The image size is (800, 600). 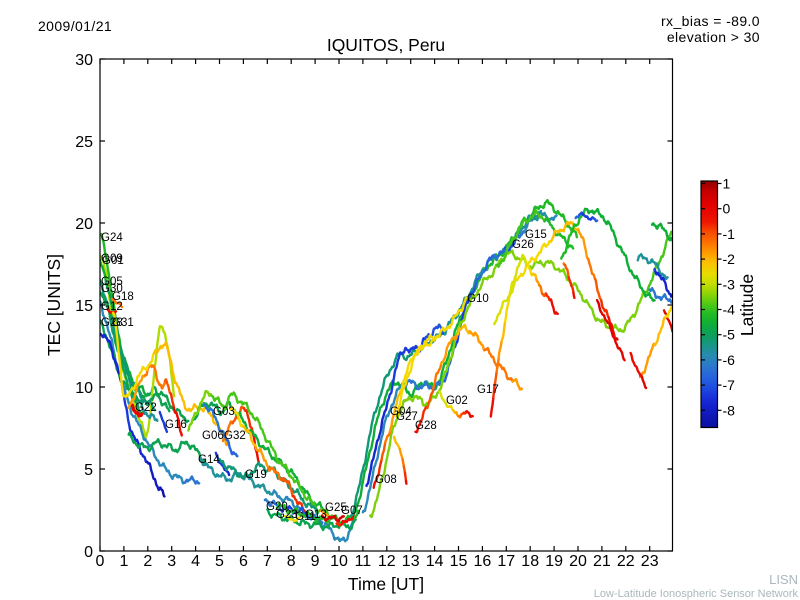 I want to click on svg-text: G19, so click(x=256, y=475).